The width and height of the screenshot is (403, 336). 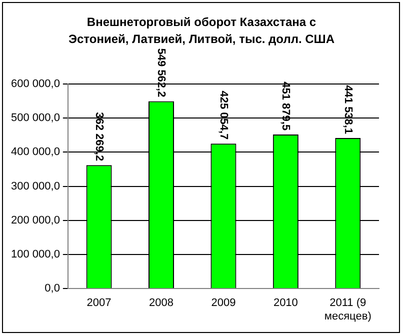 I want to click on y-tick-label: 0,0, so click(x=52, y=288).